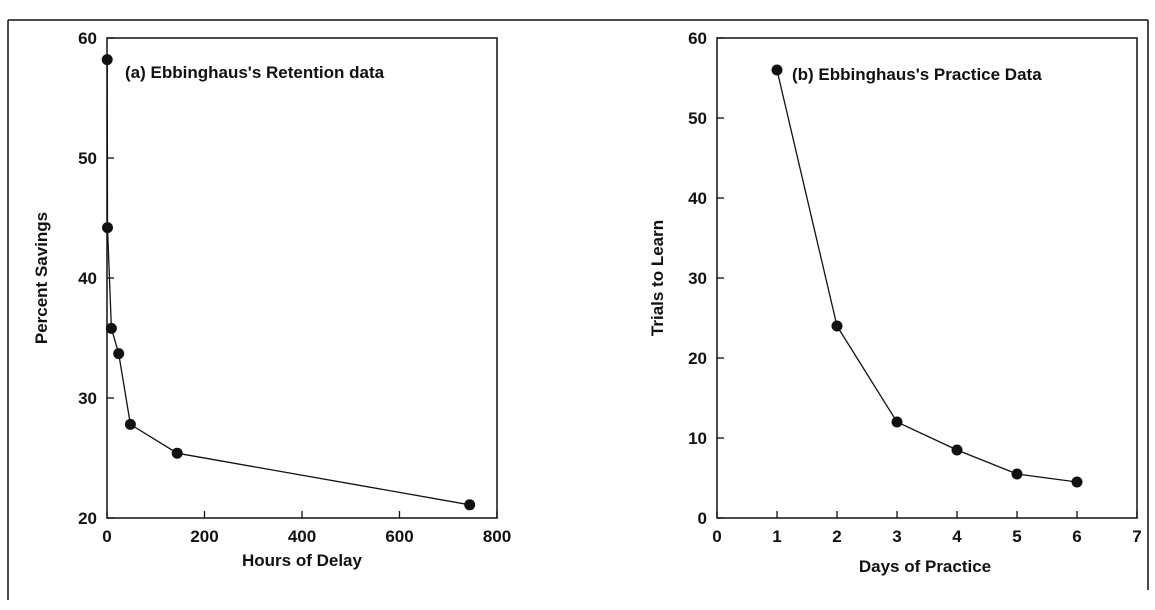 The width and height of the screenshot is (1155, 610). I want to click on y-axis-title: Percent Savings, so click(41, 278).